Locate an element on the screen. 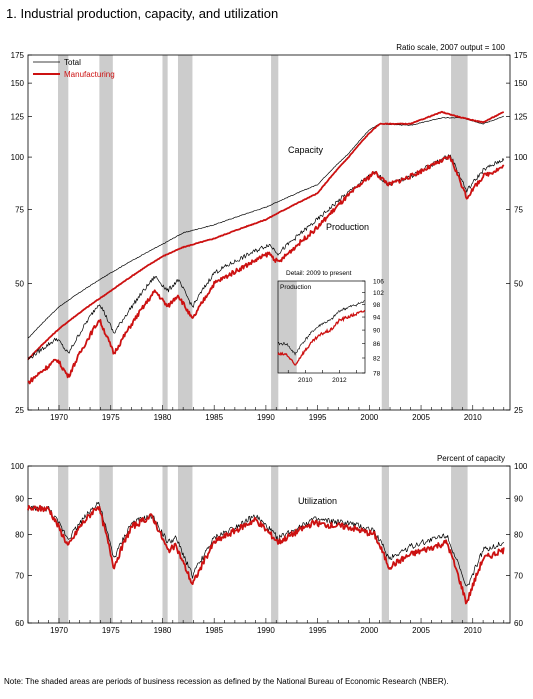 This screenshot has height=699, width=533. y-axis-label: Percent of capacity is located at coordinates (471, 458).